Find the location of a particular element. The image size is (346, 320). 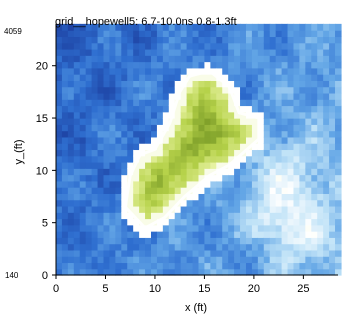

x-tick-label: 25 is located at coordinates (303, 289).